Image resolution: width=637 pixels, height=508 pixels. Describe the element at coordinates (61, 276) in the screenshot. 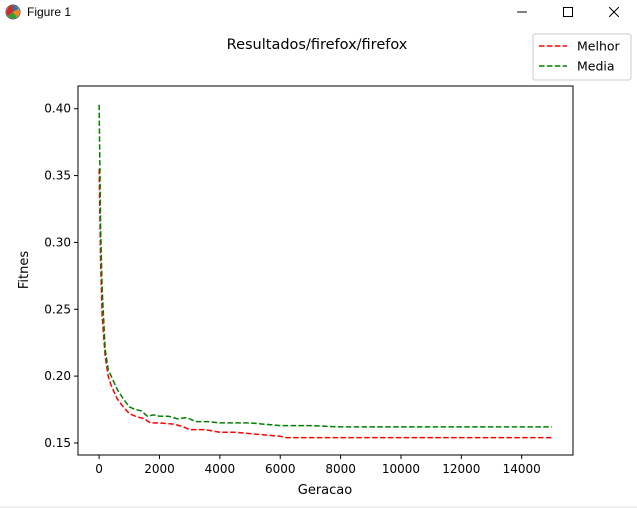

I see `y-axis-ticks: 0.15 0.20 0.25 0.30 0.35 0.40` at that location.